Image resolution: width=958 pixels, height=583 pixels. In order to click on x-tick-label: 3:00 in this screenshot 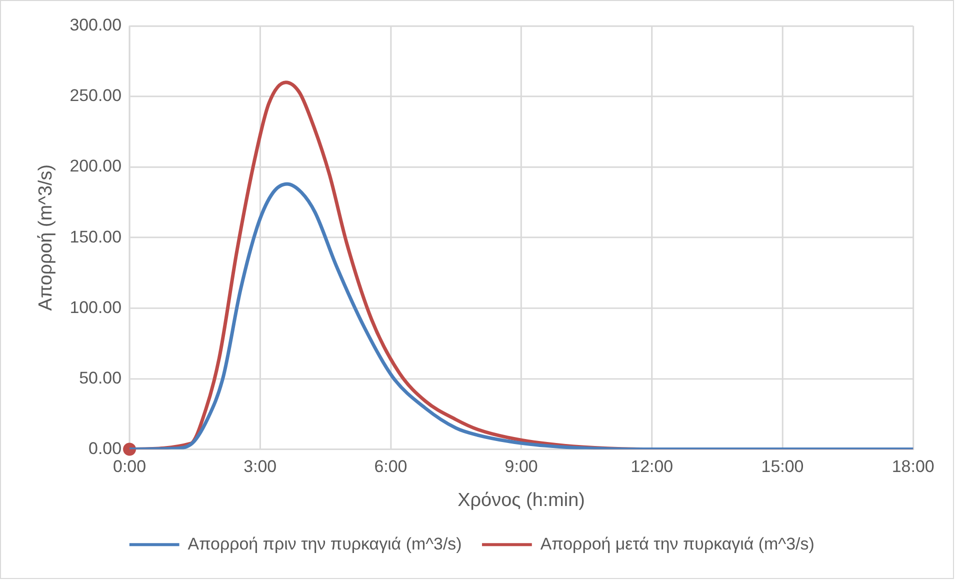, I will do `click(260, 466)`.